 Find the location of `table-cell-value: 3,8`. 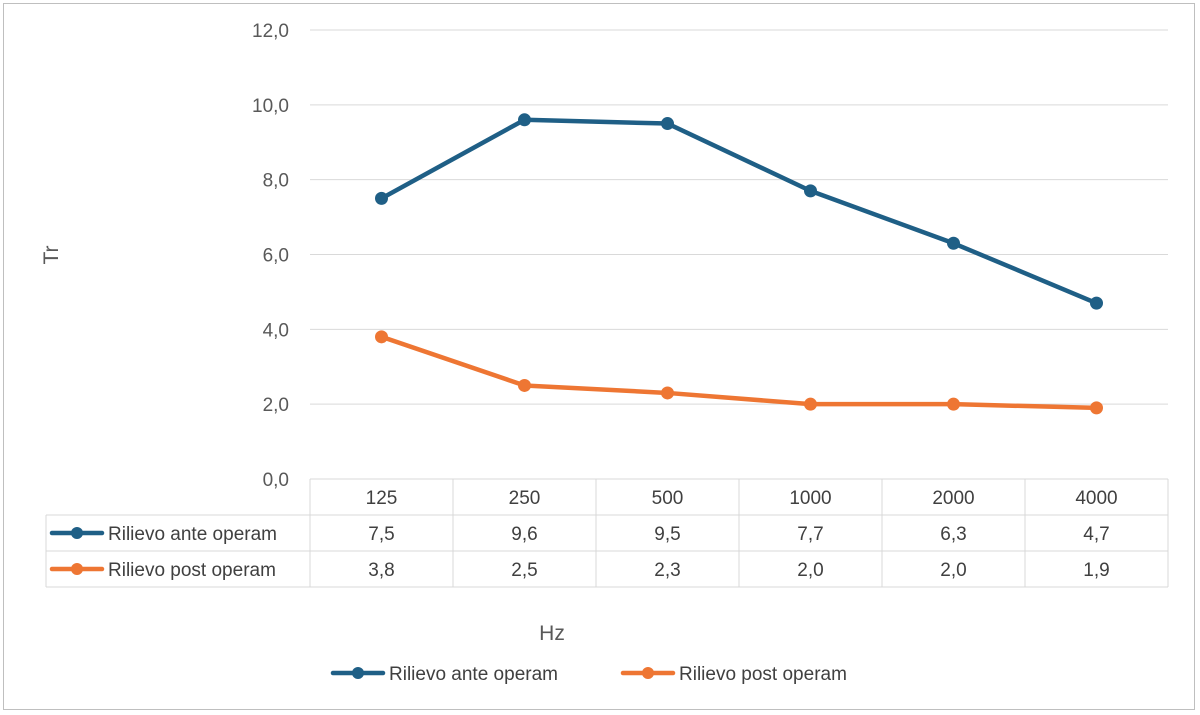

table-cell-value: 3,8 is located at coordinates (381, 570).